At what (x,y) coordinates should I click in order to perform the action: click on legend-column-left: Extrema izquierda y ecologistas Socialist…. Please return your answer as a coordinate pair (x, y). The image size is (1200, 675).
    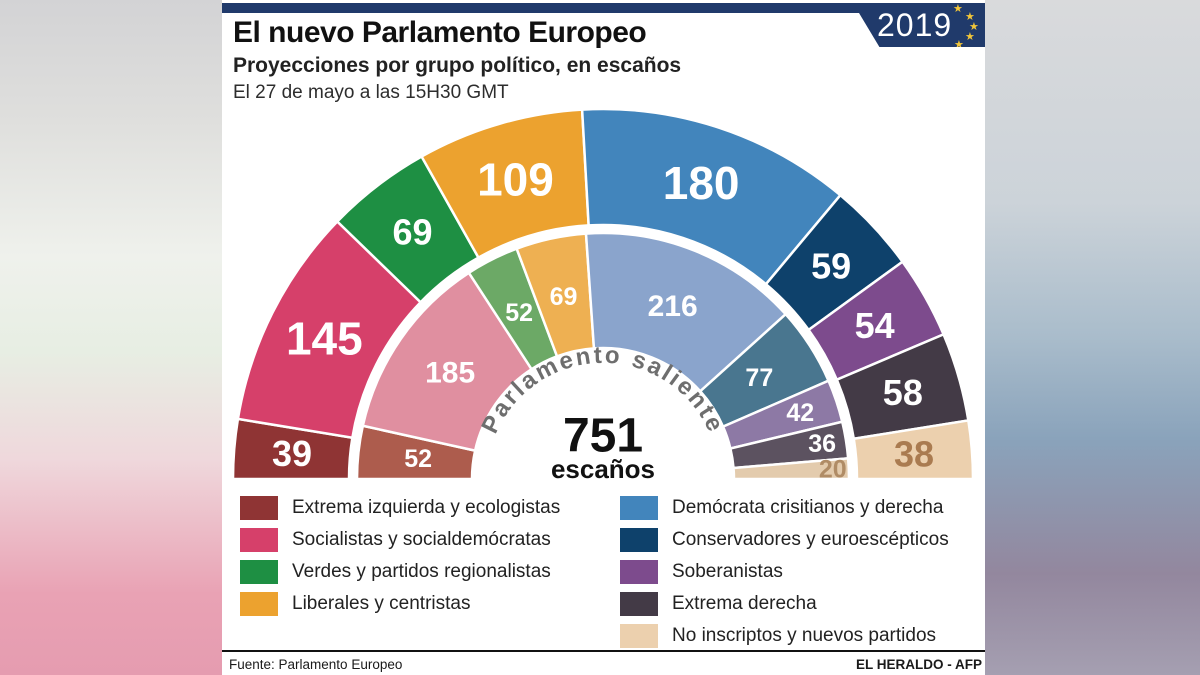
    Looking at the image, I should click on (420, 560).